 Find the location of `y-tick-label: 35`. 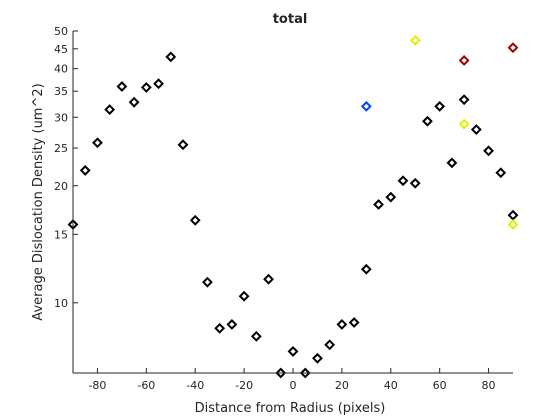

y-tick-label: 35 is located at coordinates (61, 91).